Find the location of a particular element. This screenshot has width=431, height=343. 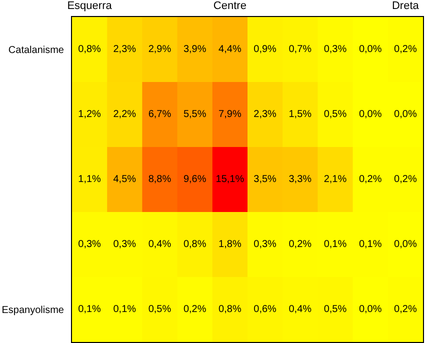

data-label: 3,3% is located at coordinates (300, 179).